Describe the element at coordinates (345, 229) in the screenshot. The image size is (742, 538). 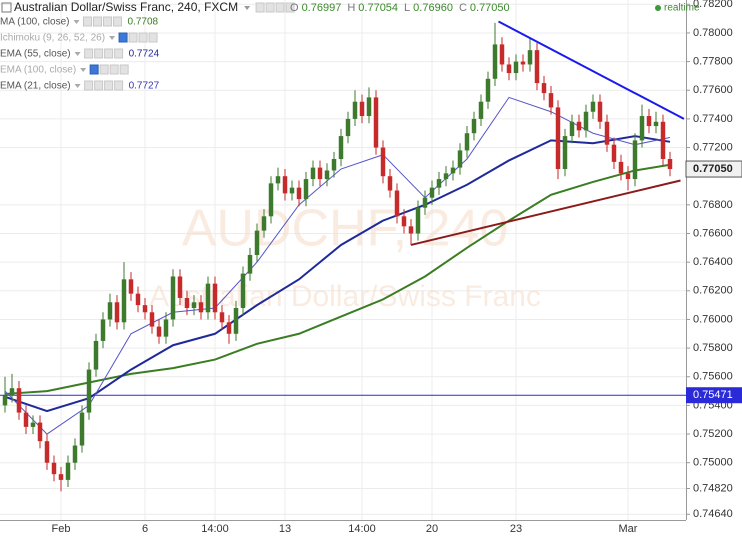
I see `watermark: AUDCHF, 240` at that location.